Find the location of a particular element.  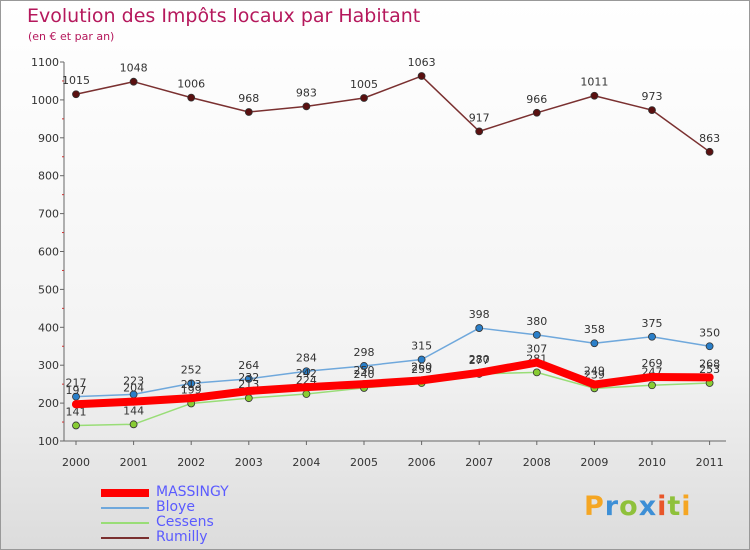

data-label-bloye: 375 is located at coordinates (652, 323).